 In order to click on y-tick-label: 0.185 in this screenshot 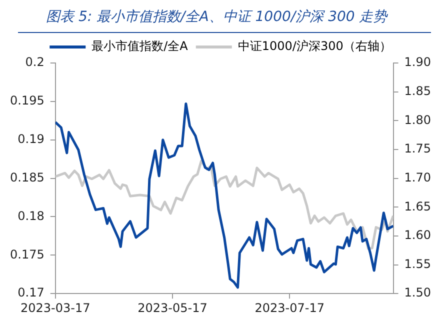, I will do `click(27, 177)`.